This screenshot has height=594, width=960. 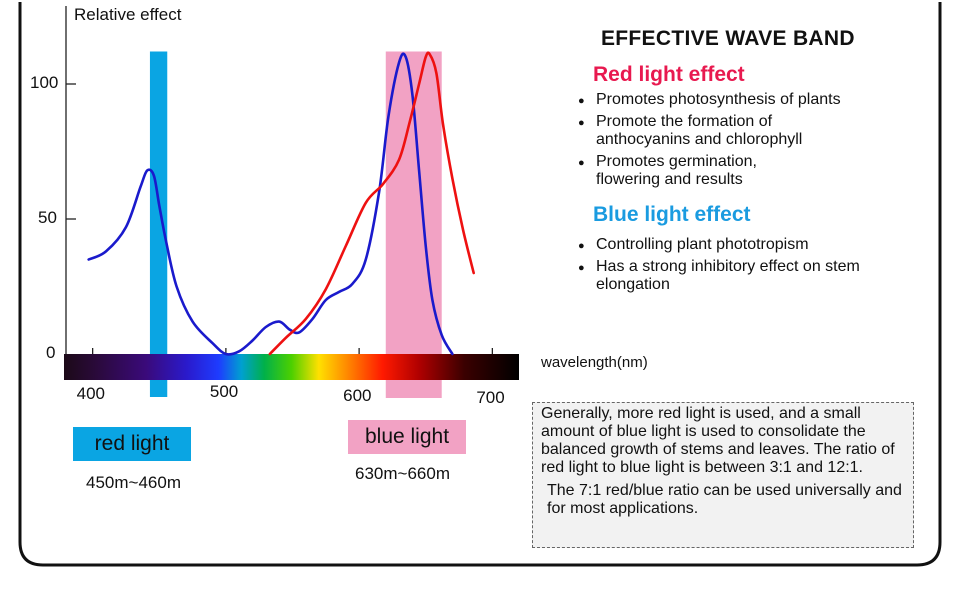 I want to click on red-light-label: red light, so click(x=132, y=444).